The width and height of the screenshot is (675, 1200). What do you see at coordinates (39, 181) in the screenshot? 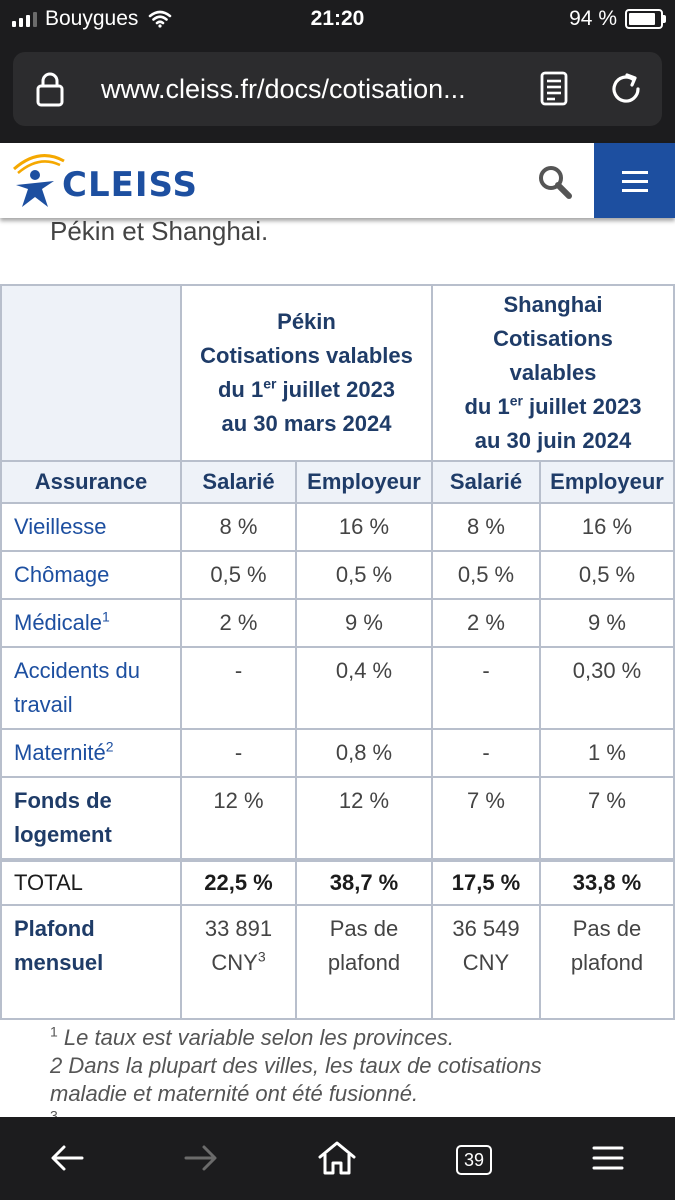
I see `cleiss-logo-icon` at bounding box center [39, 181].